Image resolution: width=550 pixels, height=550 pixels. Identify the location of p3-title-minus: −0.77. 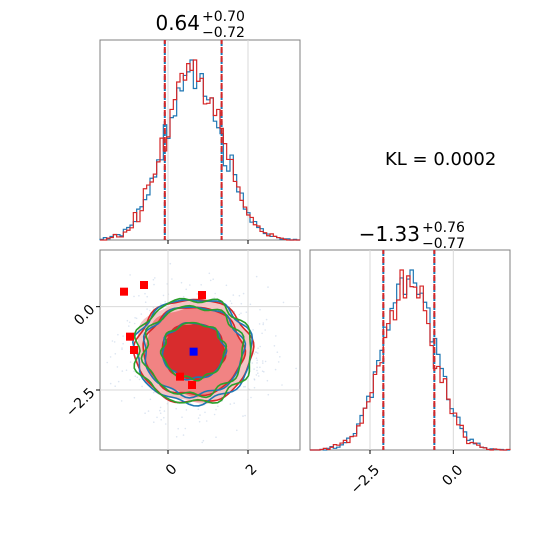
(443, 244).